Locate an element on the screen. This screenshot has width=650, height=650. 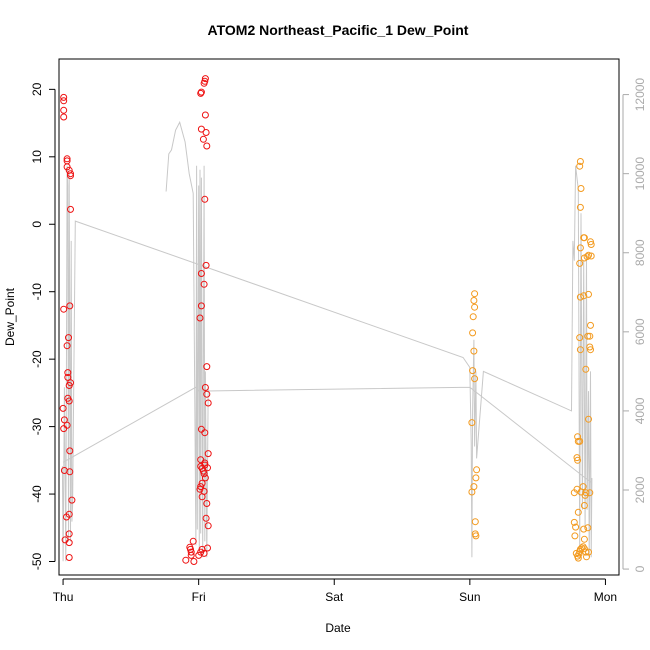
y2-tick-label-4: 8000 is located at coordinates (640, 252).